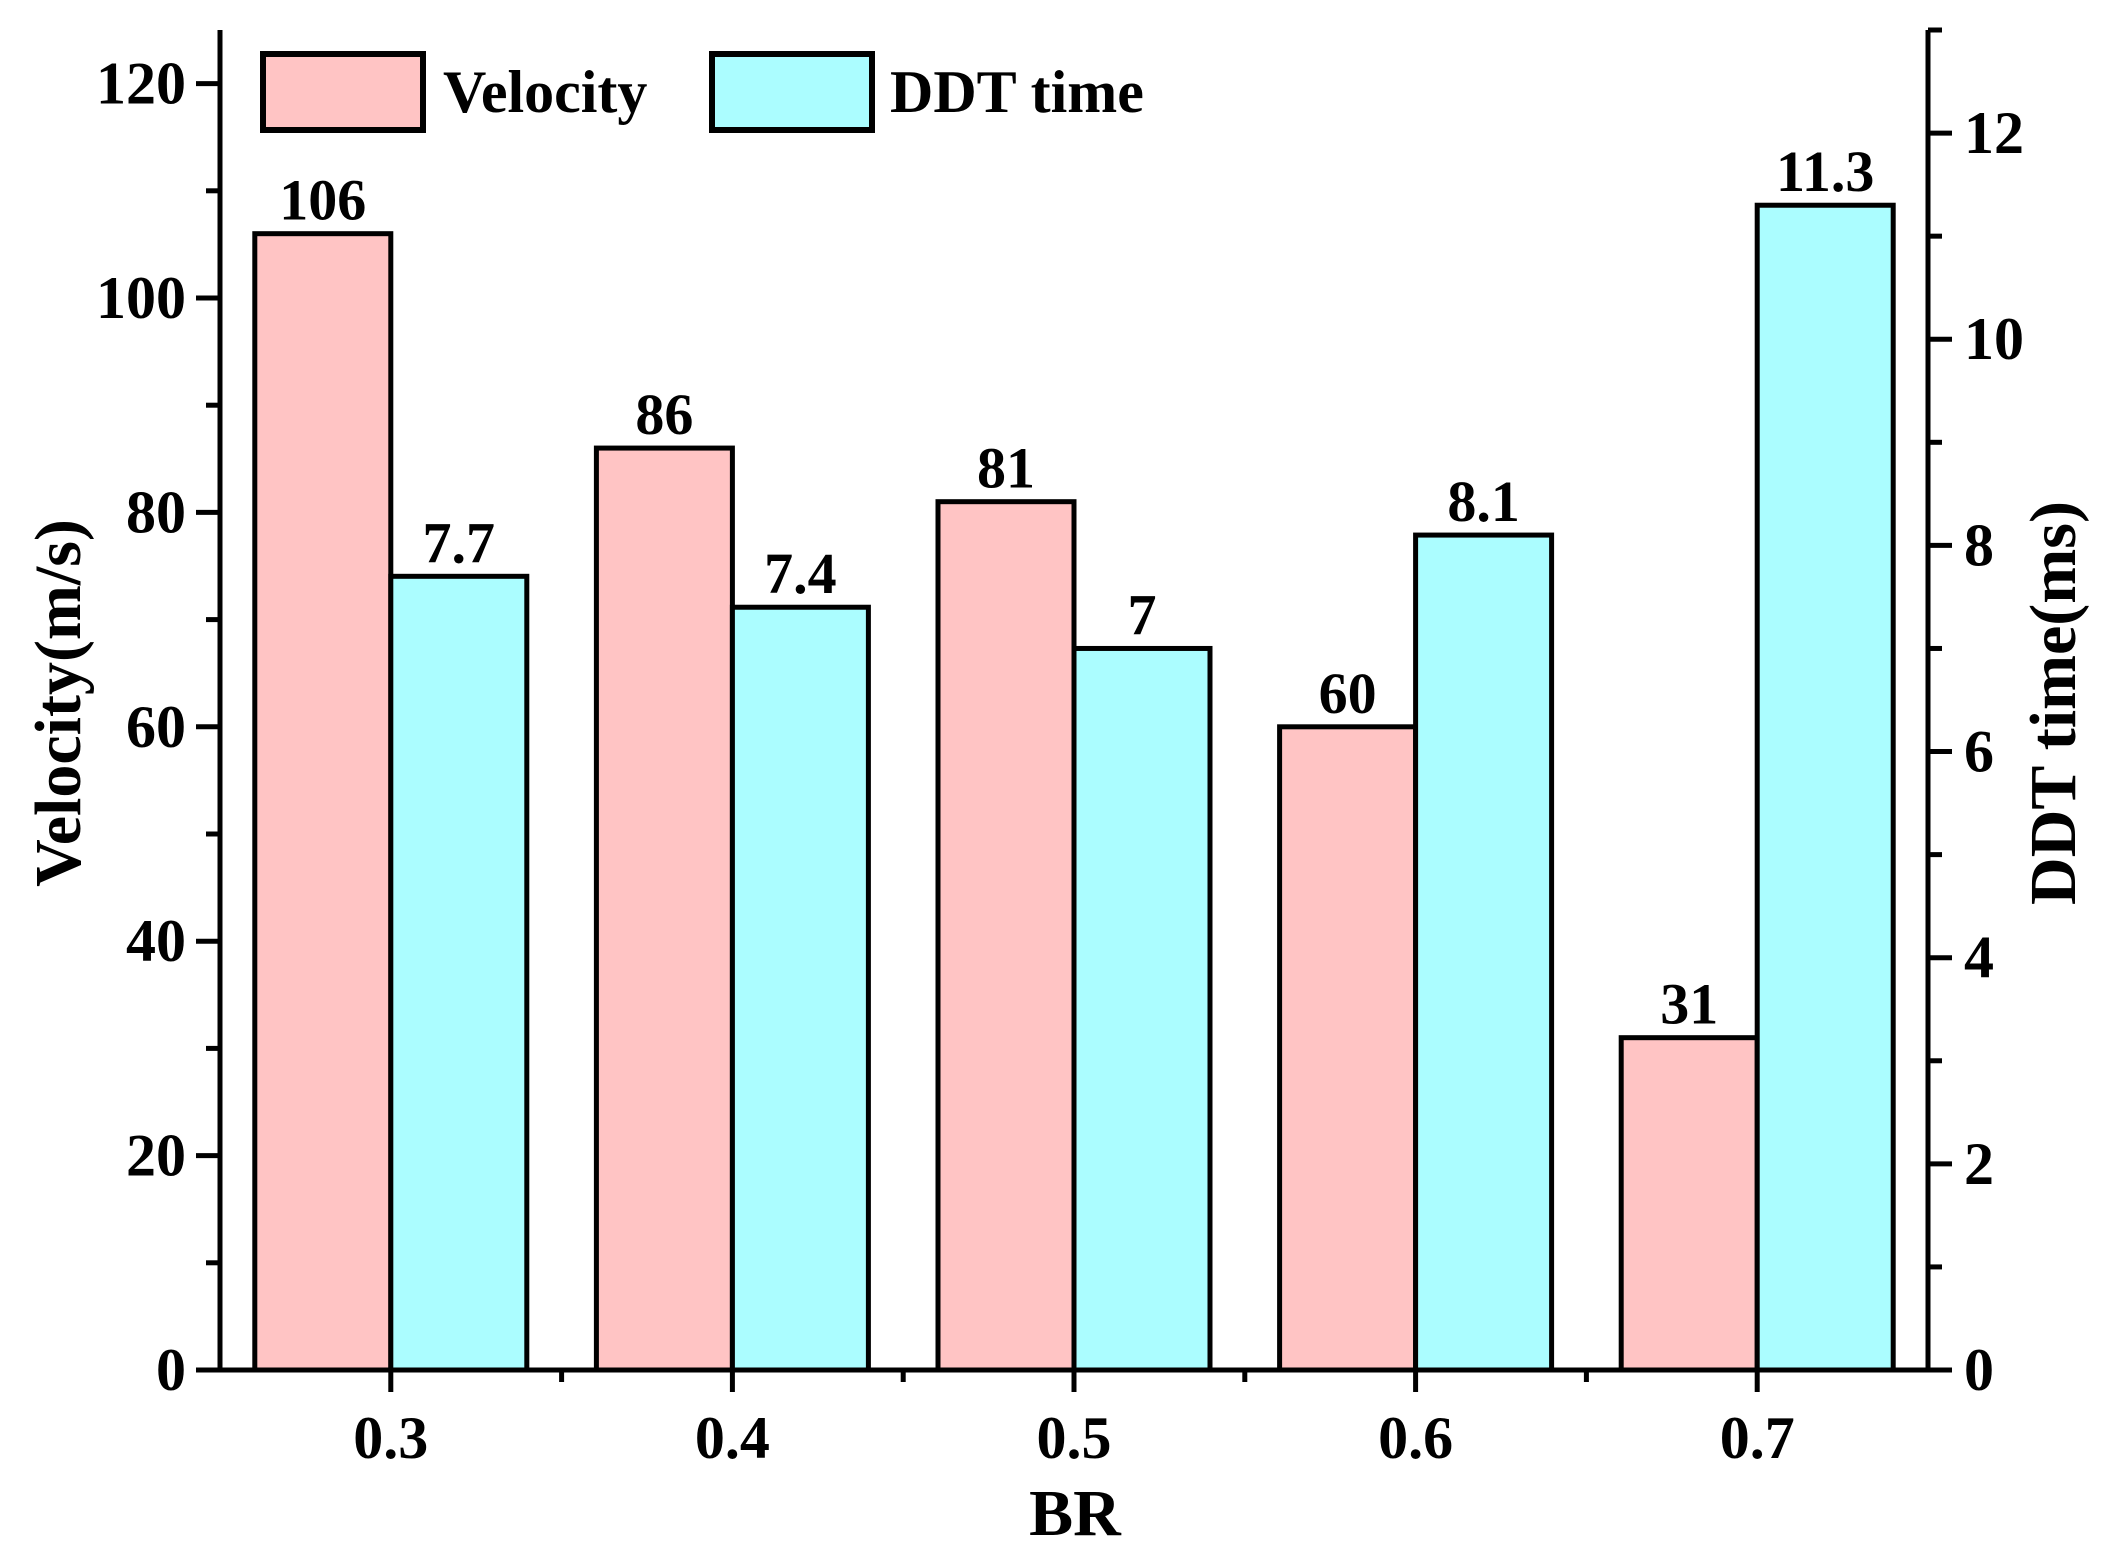  I want to click on bar-ddt-time-0.6, so click(1484, 952).